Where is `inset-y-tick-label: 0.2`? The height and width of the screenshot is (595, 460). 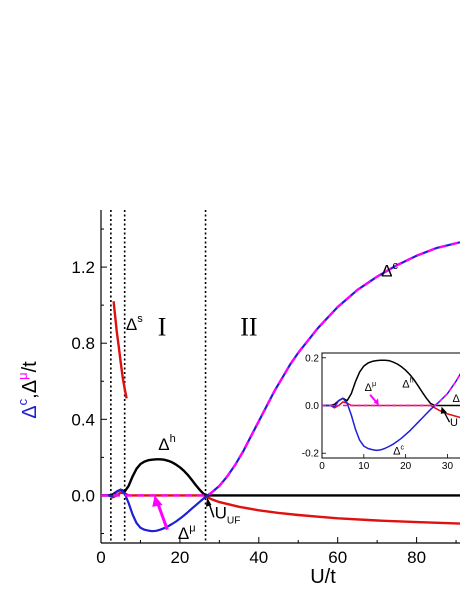 inset-y-tick-label: 0.2 is located at coordinates (312, 358).